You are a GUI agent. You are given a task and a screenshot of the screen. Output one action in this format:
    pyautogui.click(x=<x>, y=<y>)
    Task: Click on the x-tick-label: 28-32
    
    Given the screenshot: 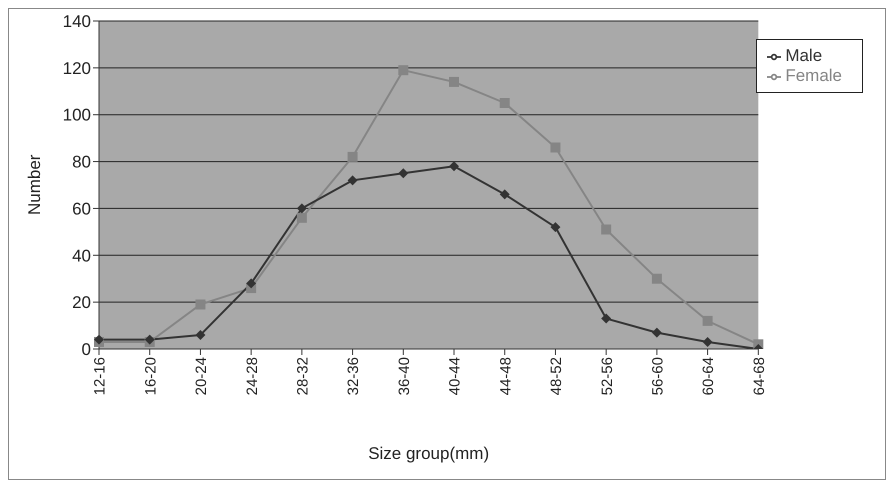 What is the action you would take?
    pyautogui.click(x=303, y=376)
    